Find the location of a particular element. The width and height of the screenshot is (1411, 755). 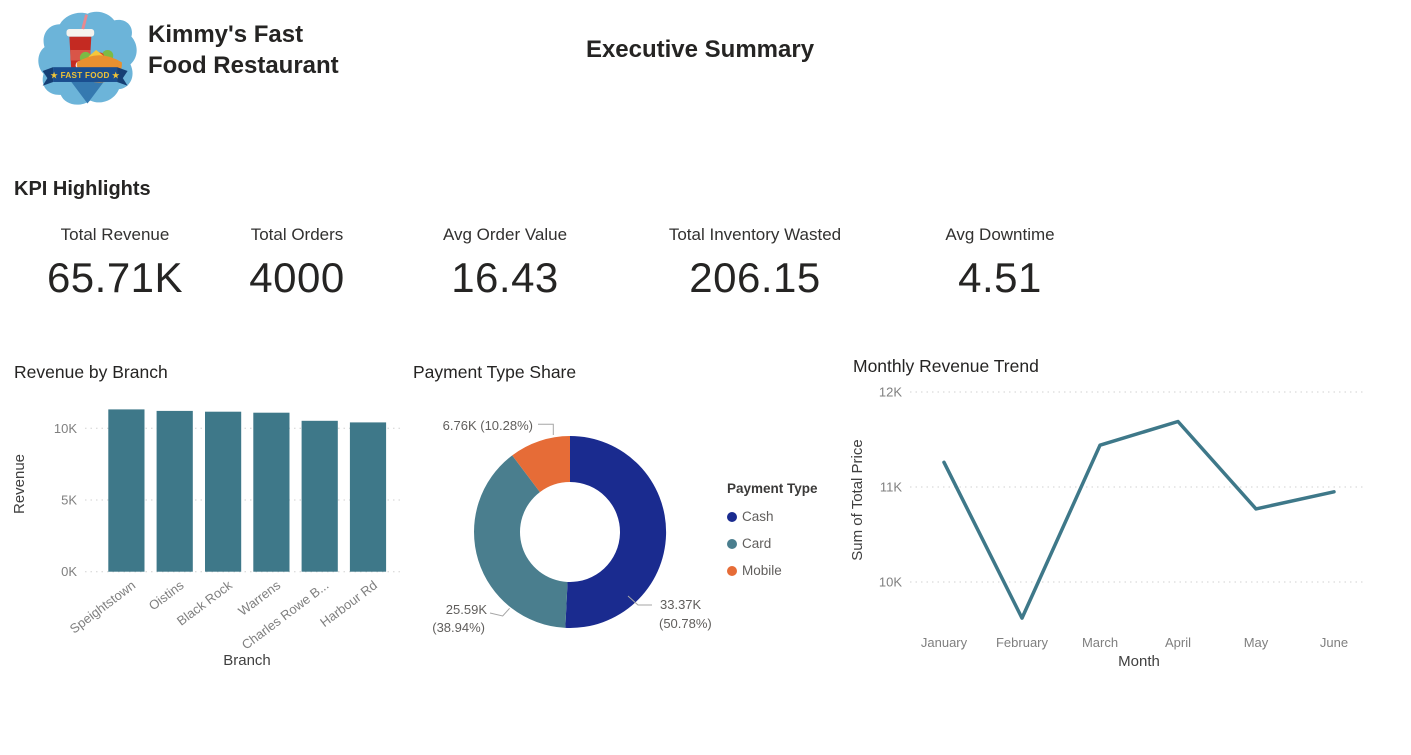

page-title: Executive Summary is located at coordinates (700, 49).